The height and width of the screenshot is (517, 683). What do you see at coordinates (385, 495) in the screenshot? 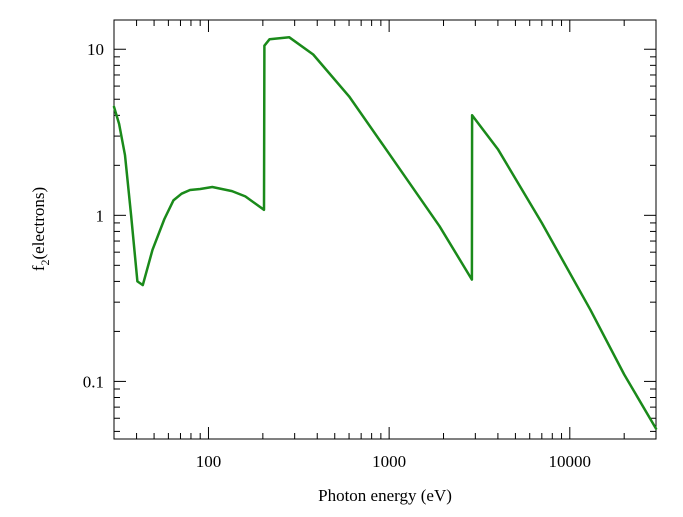
I see `x-axis-label: Photon energy (eV)` at bounding box center [385, 495].